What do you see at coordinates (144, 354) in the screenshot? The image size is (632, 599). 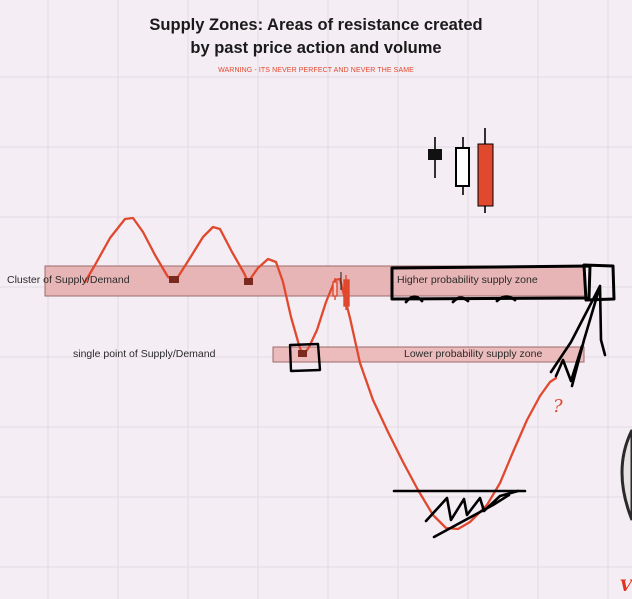 I see `single-point-zone-label: single point of Supply/Demand` at bounding box center [144, 354].